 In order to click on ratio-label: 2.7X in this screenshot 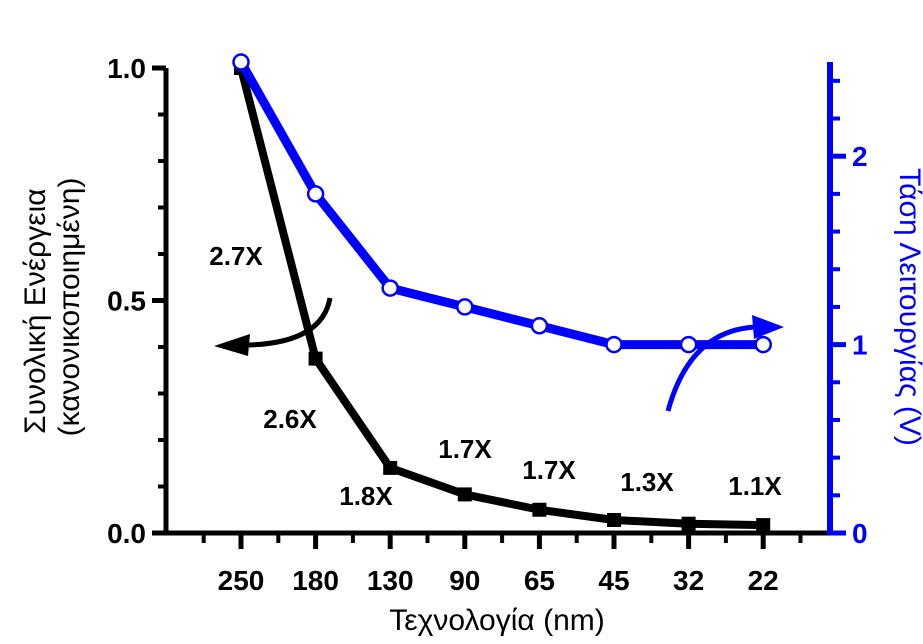, I will do `click(236, 256)`.